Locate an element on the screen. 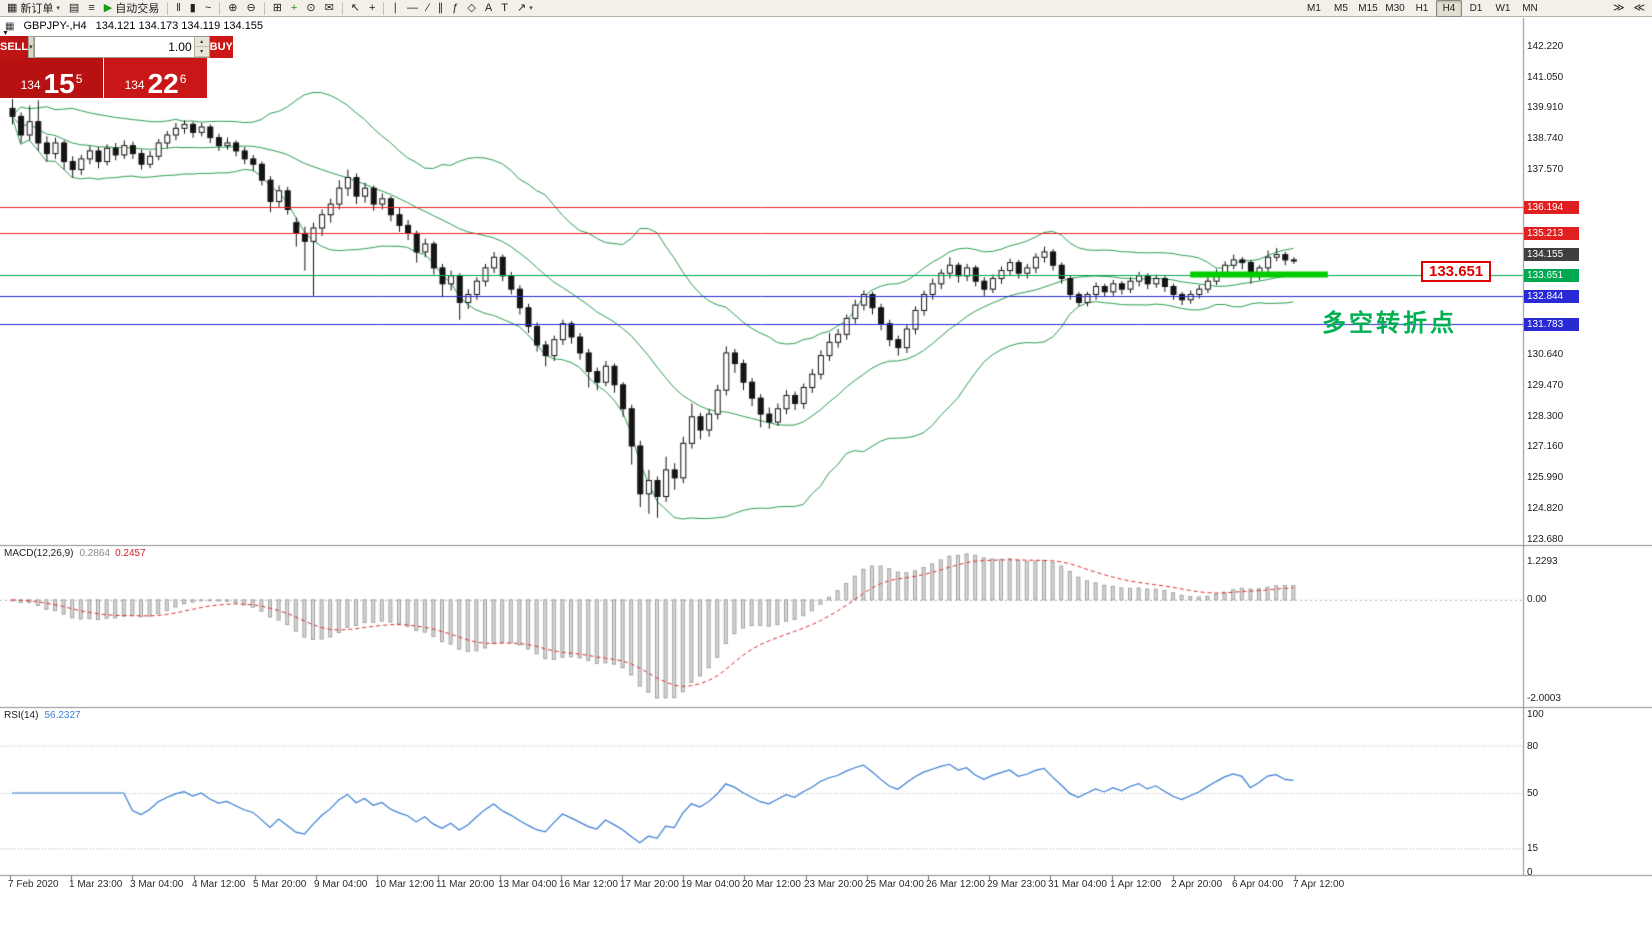  macd-name: MACD(12,26,9) is located at coordinates (39, 553).